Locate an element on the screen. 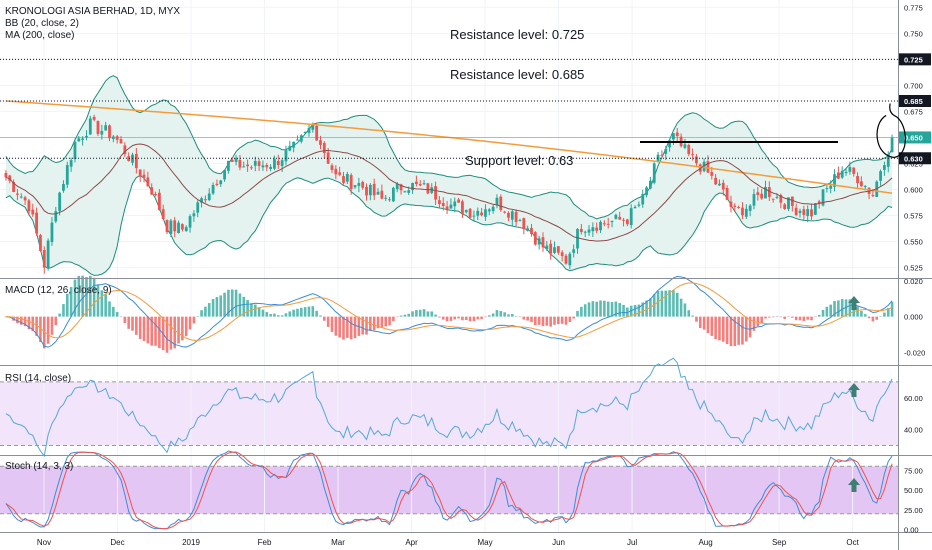 This screenshot has height=550, width=932. time-tick-label: Jun is located at coordinates (558, 542).